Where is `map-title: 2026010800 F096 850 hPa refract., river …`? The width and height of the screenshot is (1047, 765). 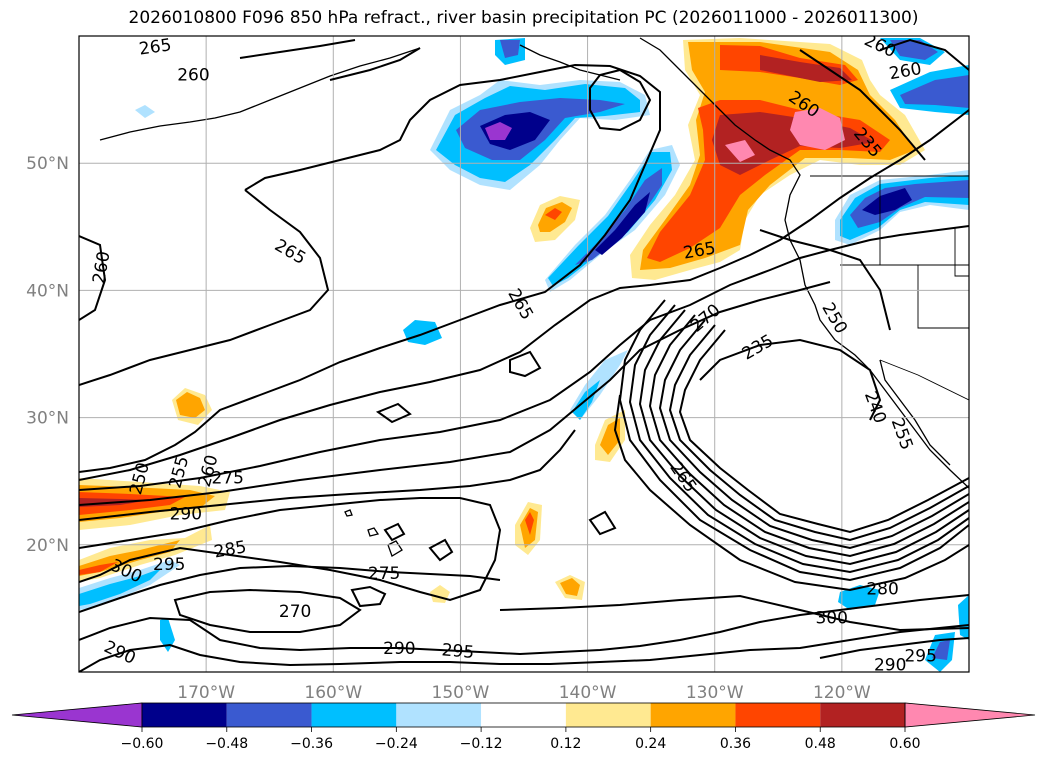
map-title: 2026010800 F096 850 hPa refract., river … is located at coordinates (523, 18).